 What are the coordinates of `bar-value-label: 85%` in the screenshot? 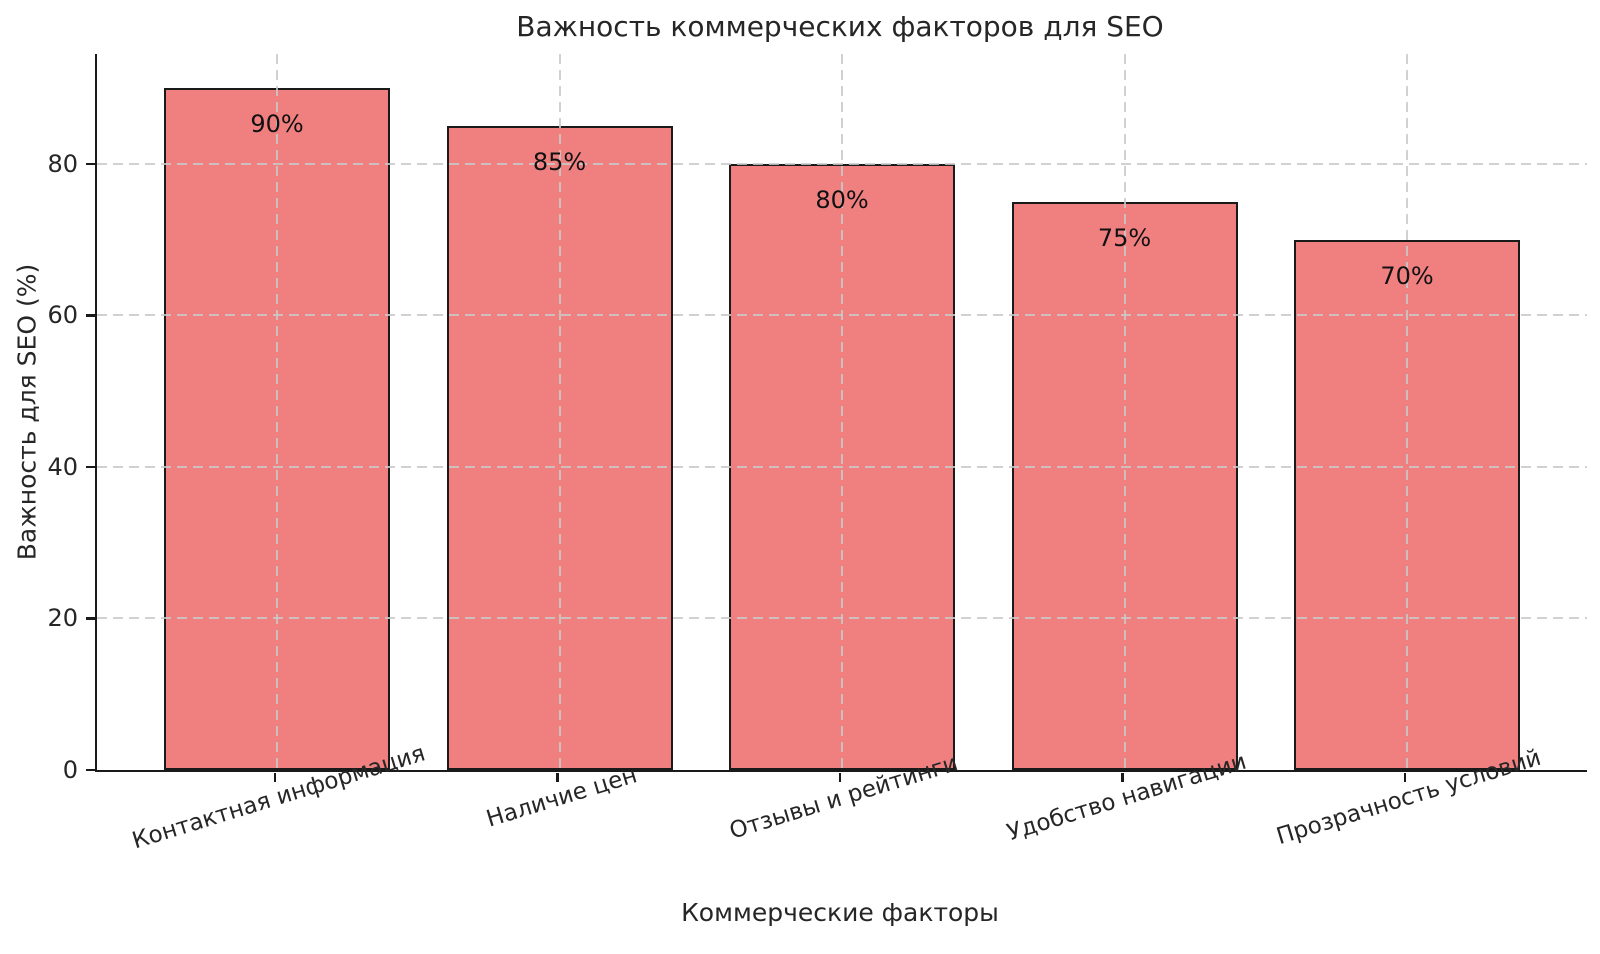 It's located at (559, 161).